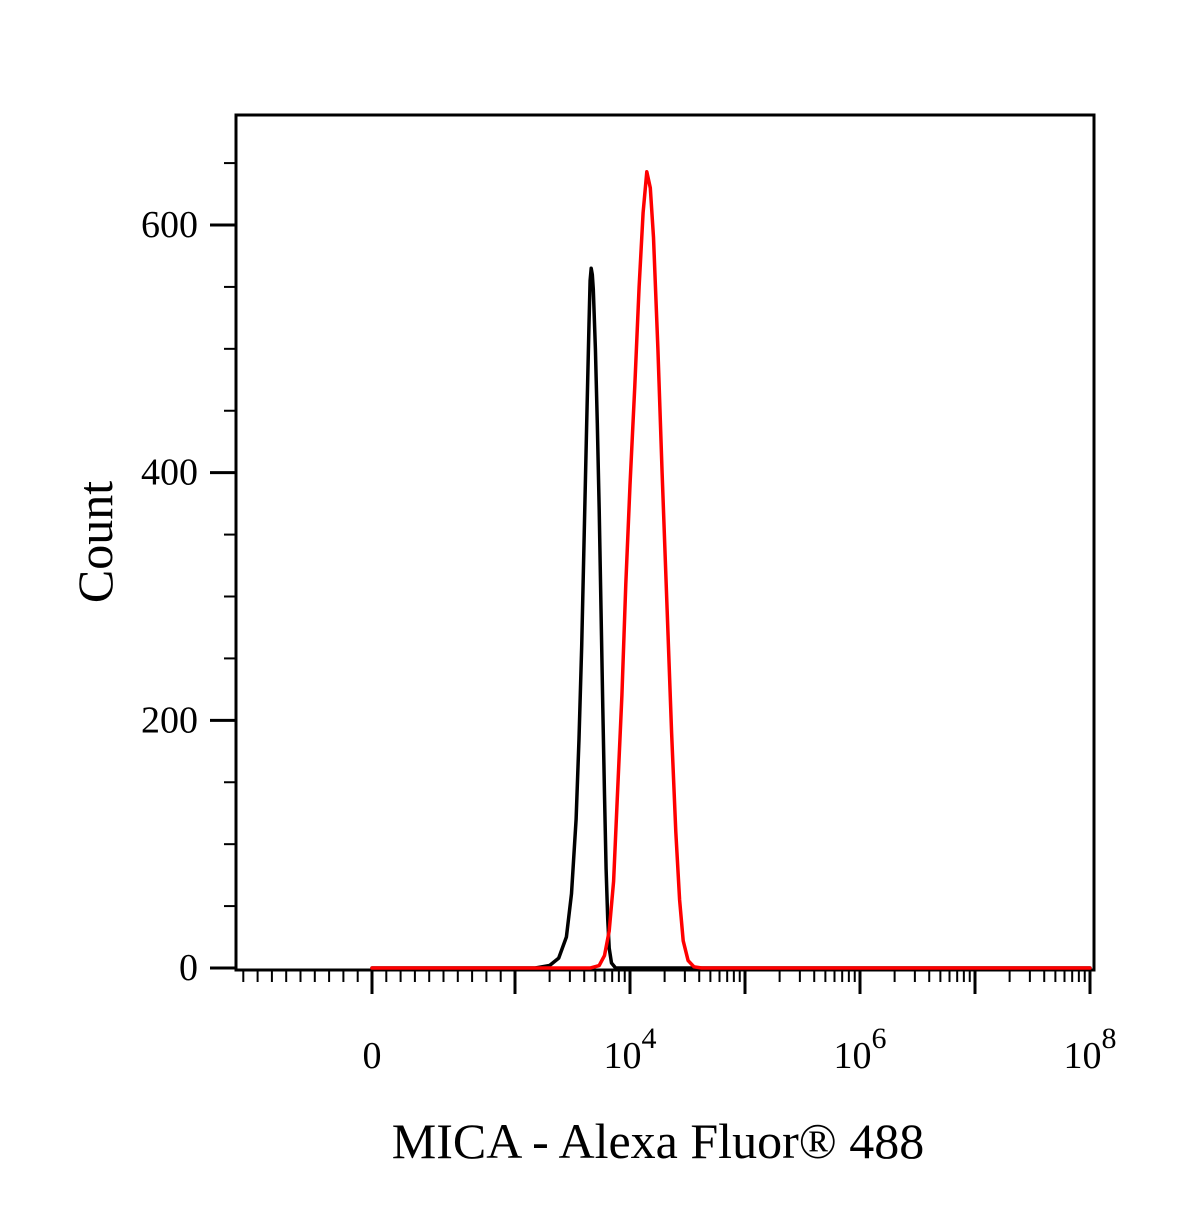 This screenshot has width=1200, height=1205. I want to click on y-tick-label: 600, so click(169, 225).